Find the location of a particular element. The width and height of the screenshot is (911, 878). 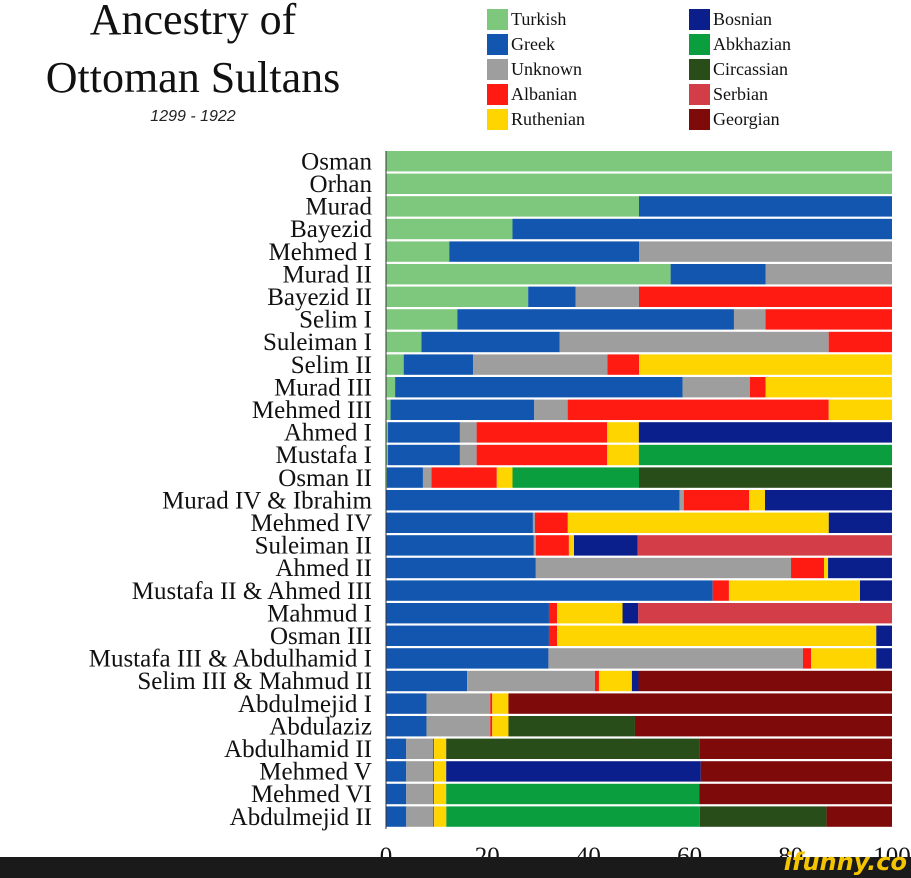

legend-label: Turkish is located at coordinates (539, 19).